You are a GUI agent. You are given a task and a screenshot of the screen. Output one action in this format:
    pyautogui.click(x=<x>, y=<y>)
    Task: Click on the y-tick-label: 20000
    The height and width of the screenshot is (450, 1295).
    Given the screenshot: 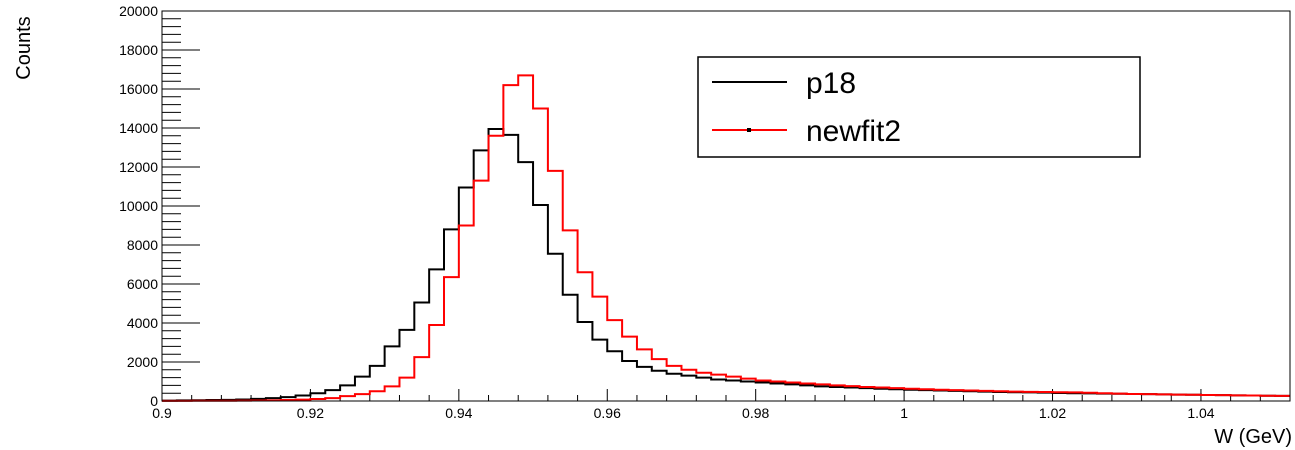 What is the action you would take?
    pyautogui.click(x=138, y=11)
    